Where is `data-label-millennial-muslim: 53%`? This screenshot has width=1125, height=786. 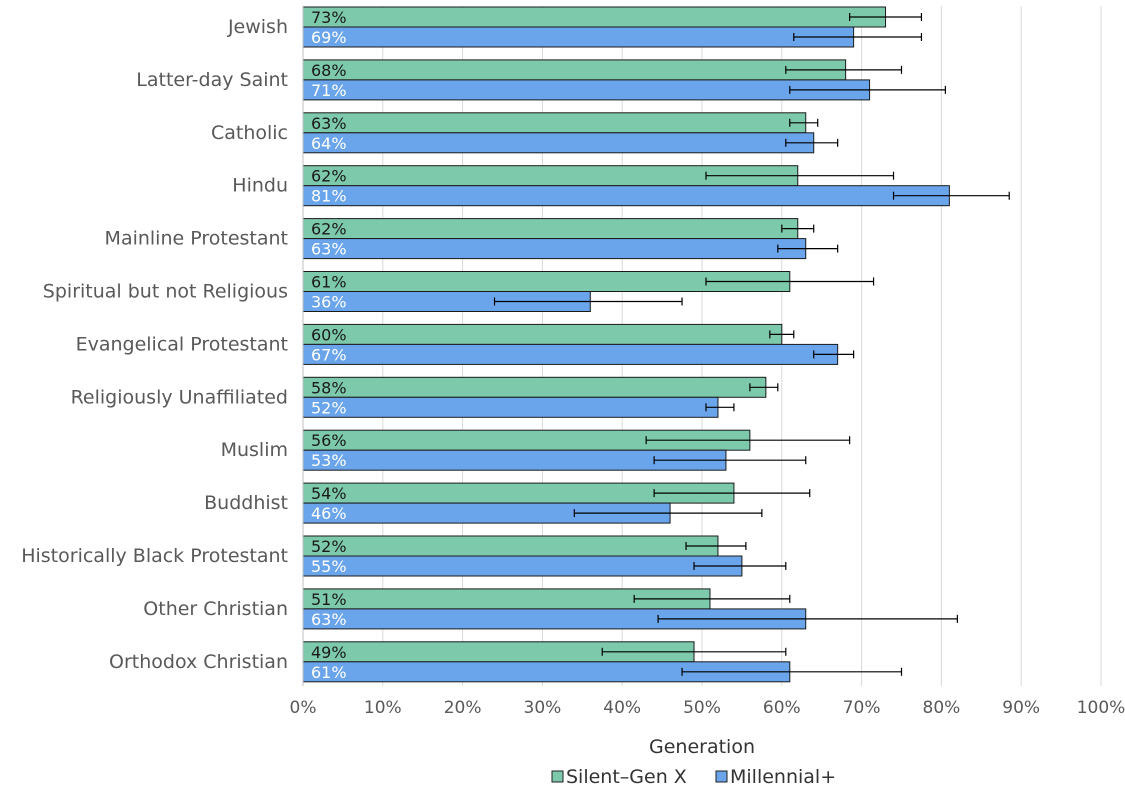
data-label-millennial-muslim: 53% is located at coordinates (329, 460).